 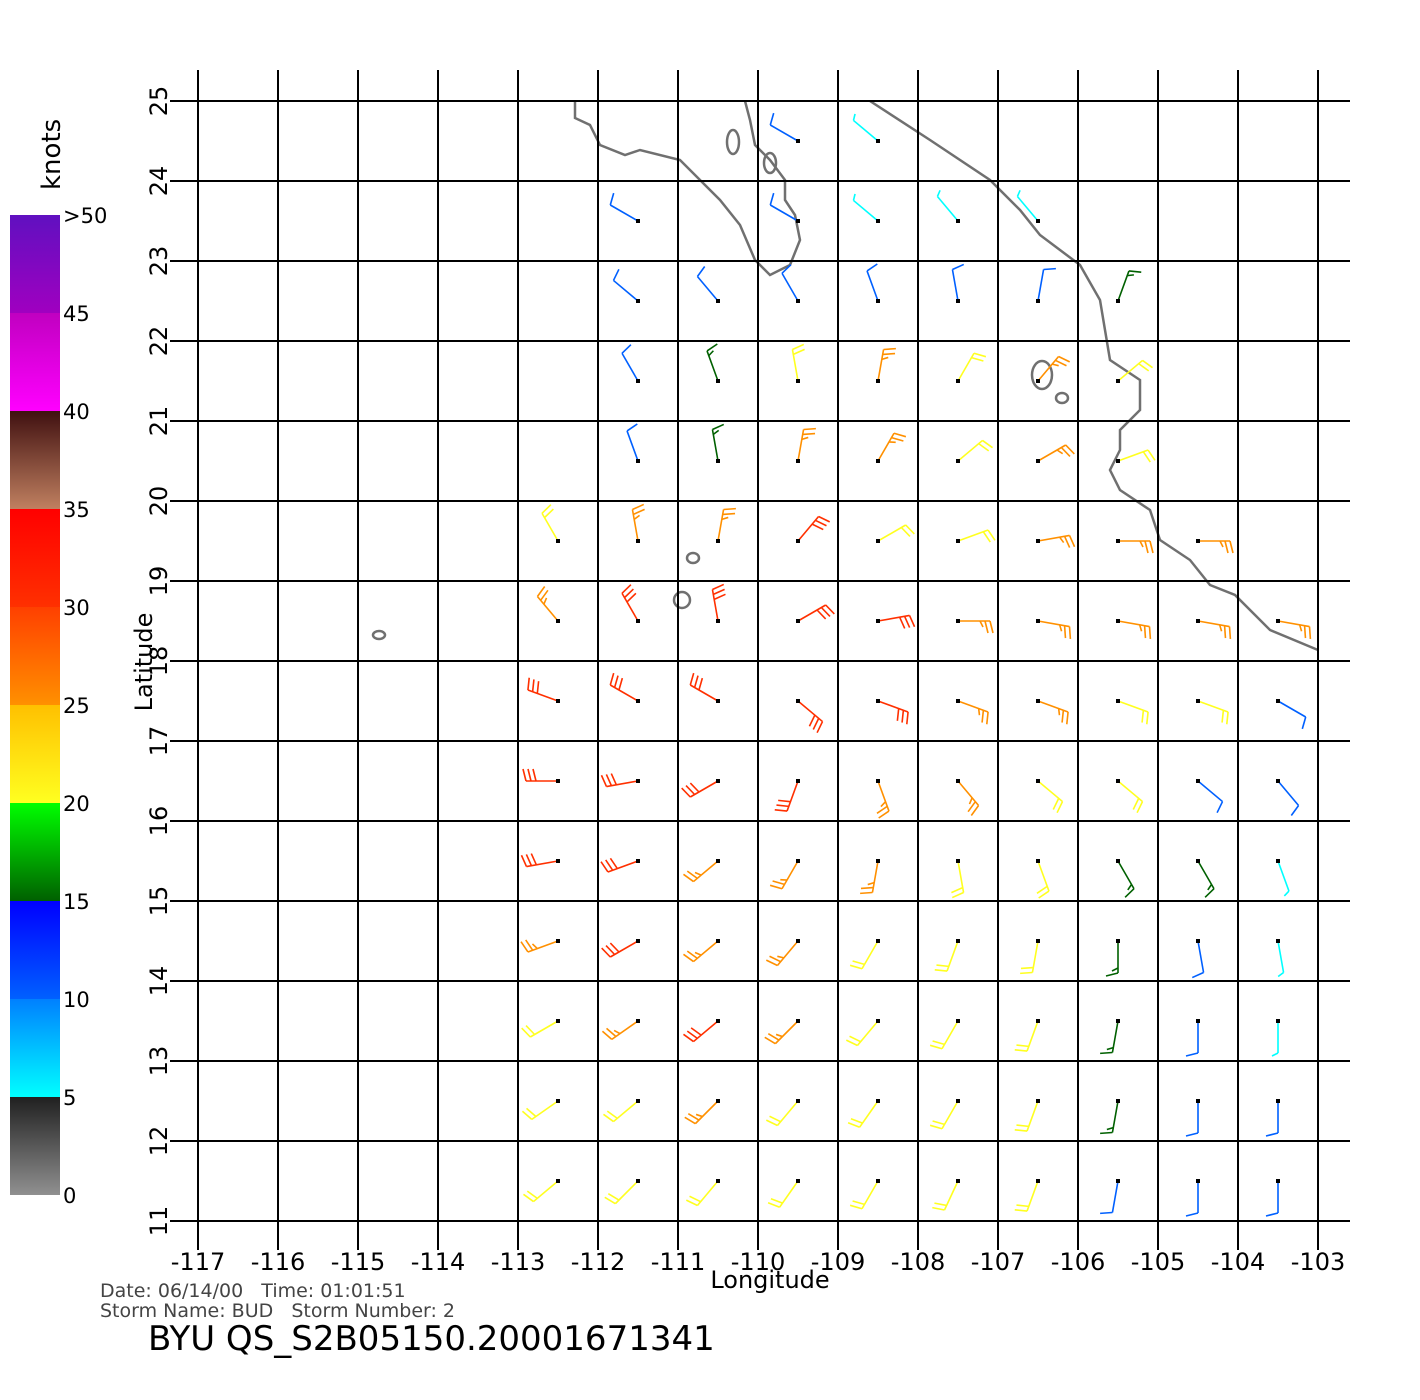 I want to click on colorbar-tick-label: 35, so click(x=76, y=510).